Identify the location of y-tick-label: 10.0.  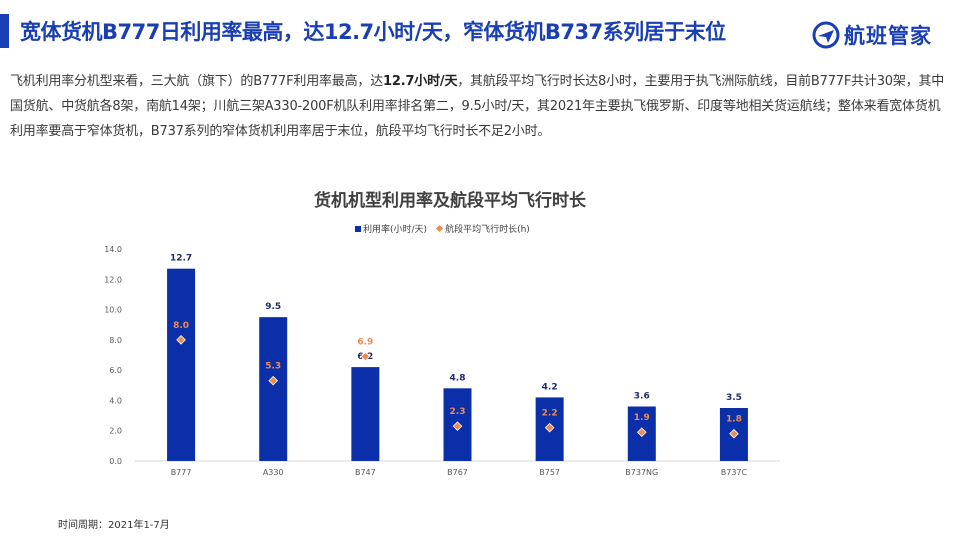
(113, 310).